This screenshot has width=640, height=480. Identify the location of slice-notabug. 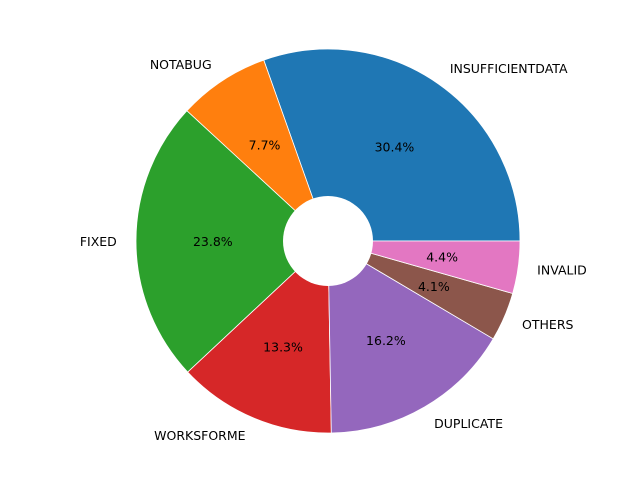
(257, 150).